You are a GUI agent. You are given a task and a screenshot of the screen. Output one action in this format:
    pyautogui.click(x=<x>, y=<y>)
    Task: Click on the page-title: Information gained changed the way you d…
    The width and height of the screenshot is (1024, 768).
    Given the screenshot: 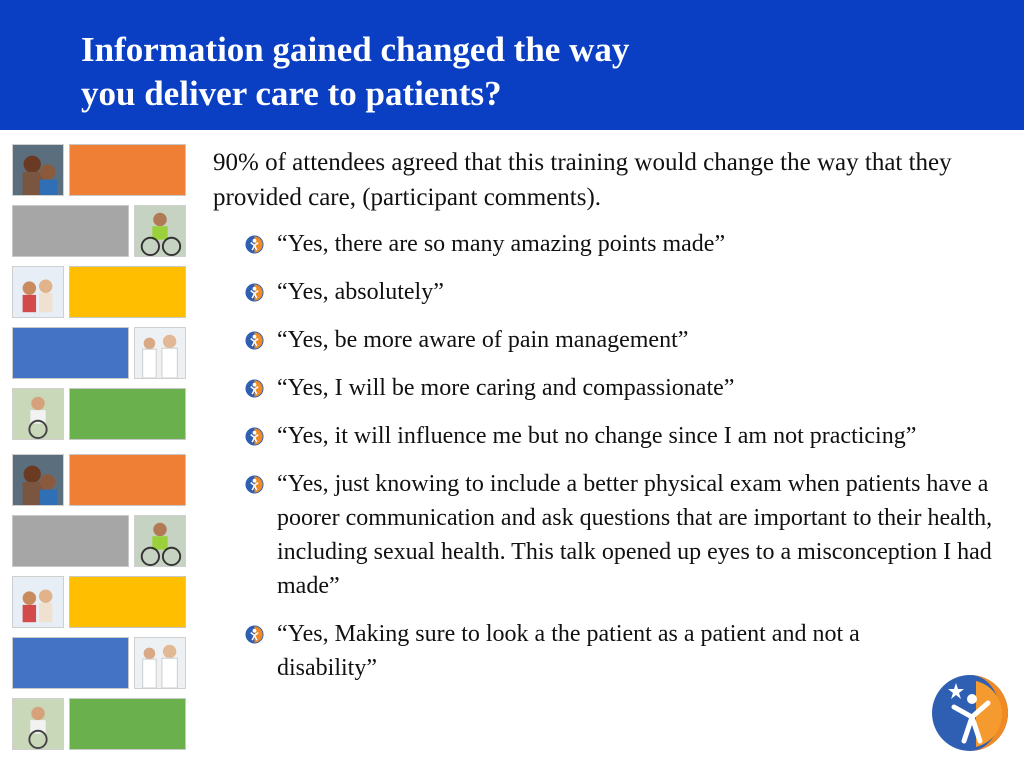 What is the action you would take?
    pyautogui.click(x=531, y=72)
    